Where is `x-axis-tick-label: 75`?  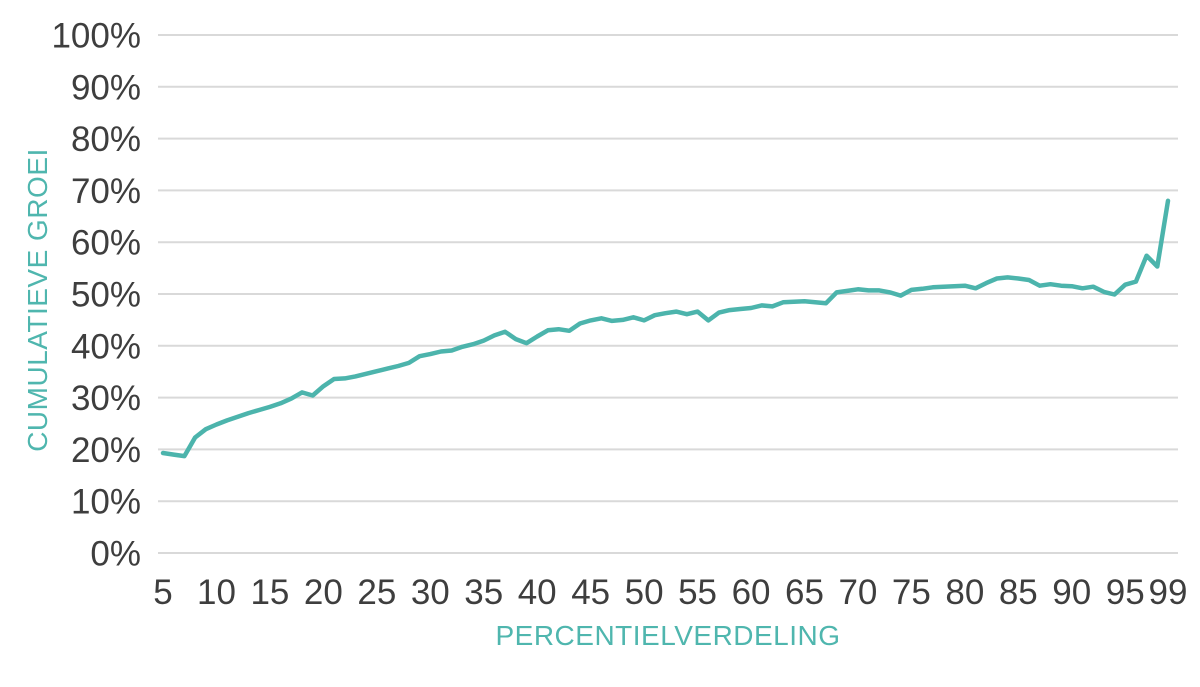 x-axis-tick-label: 75 is located at coordinates (911, 592).